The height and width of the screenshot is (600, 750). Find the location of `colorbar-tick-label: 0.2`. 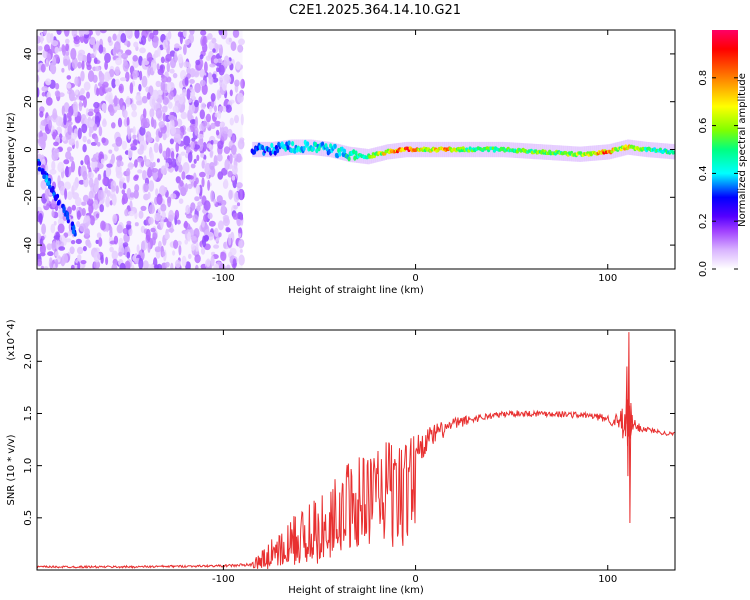

colorbar-tick-label: 0.2 is located at coordinates (703, 221).